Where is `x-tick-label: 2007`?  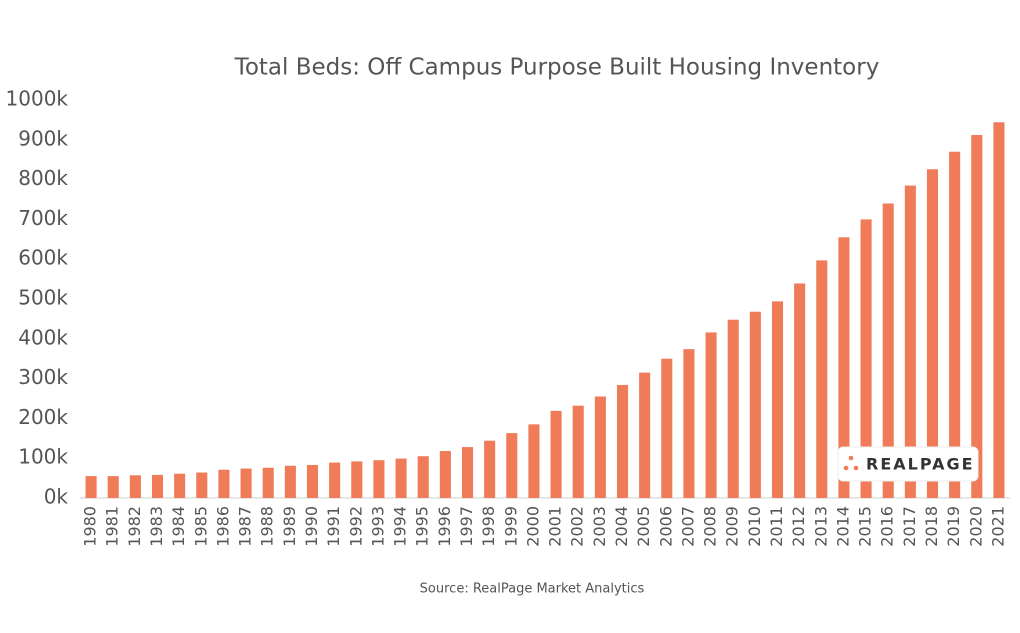 x-tick-label: 2007 is located at coordinates (687, 526).